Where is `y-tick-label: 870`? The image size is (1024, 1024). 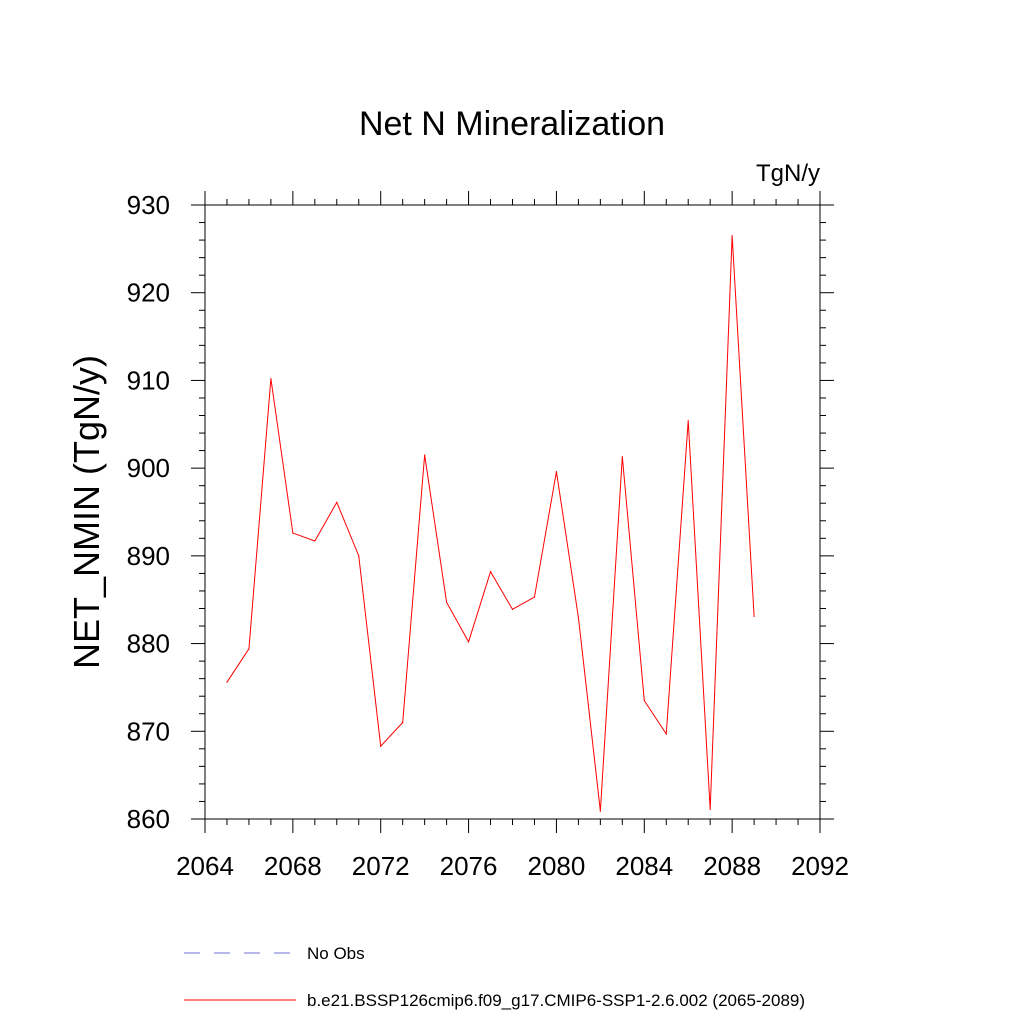
y-tick-label: 870 is located at coordinates (148, 731).